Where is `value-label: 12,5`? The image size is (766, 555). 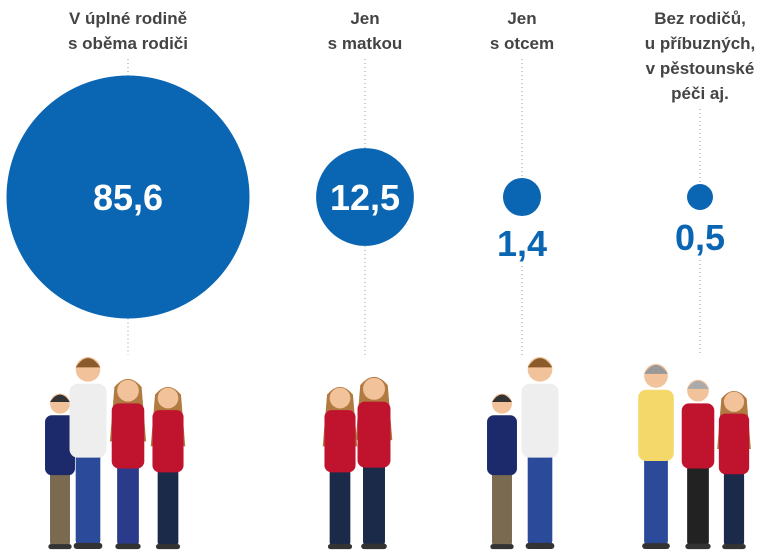
value-label: 12,5 is located at coordinates (365, 197).